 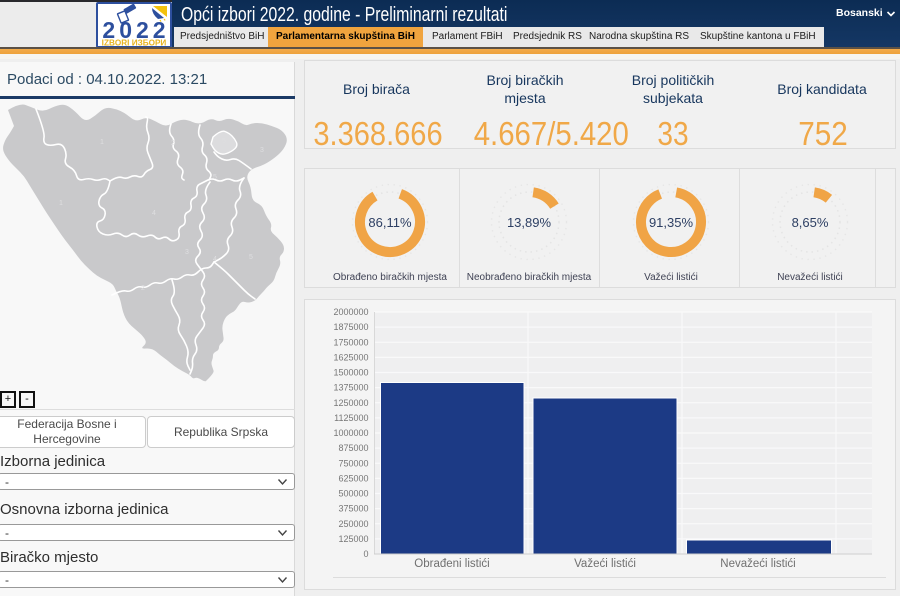 I want to click on svg-text: 1500000, so click(x=350, y=373).